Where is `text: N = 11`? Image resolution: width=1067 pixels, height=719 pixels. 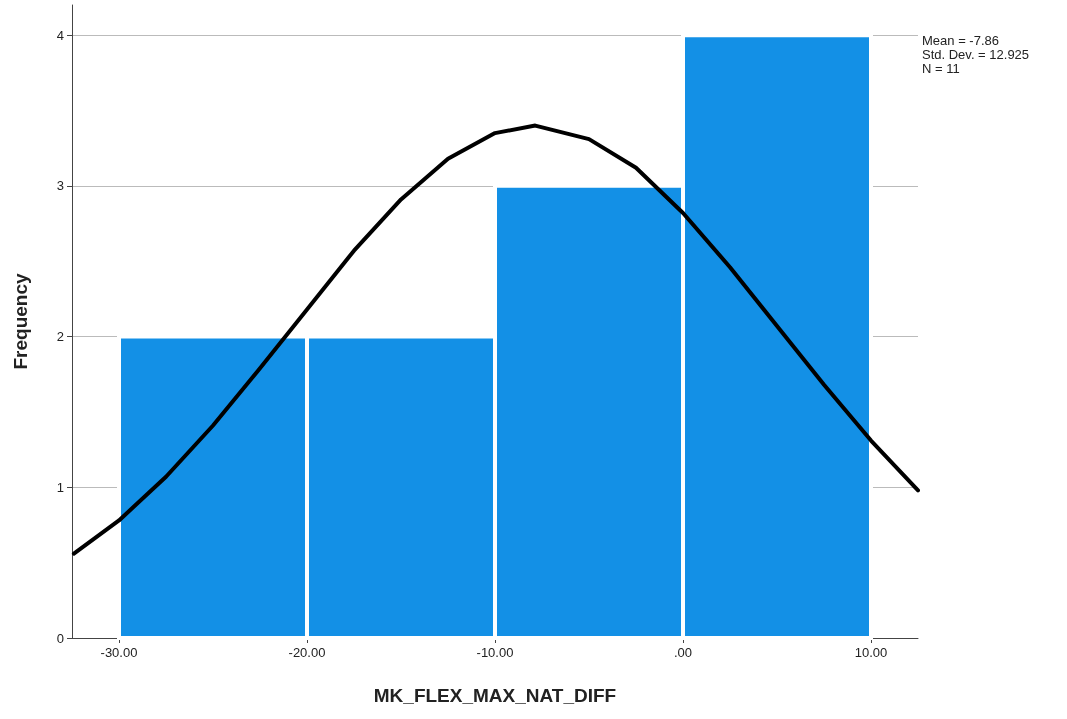 text: N = 11 is located at coordinates (941, 68).